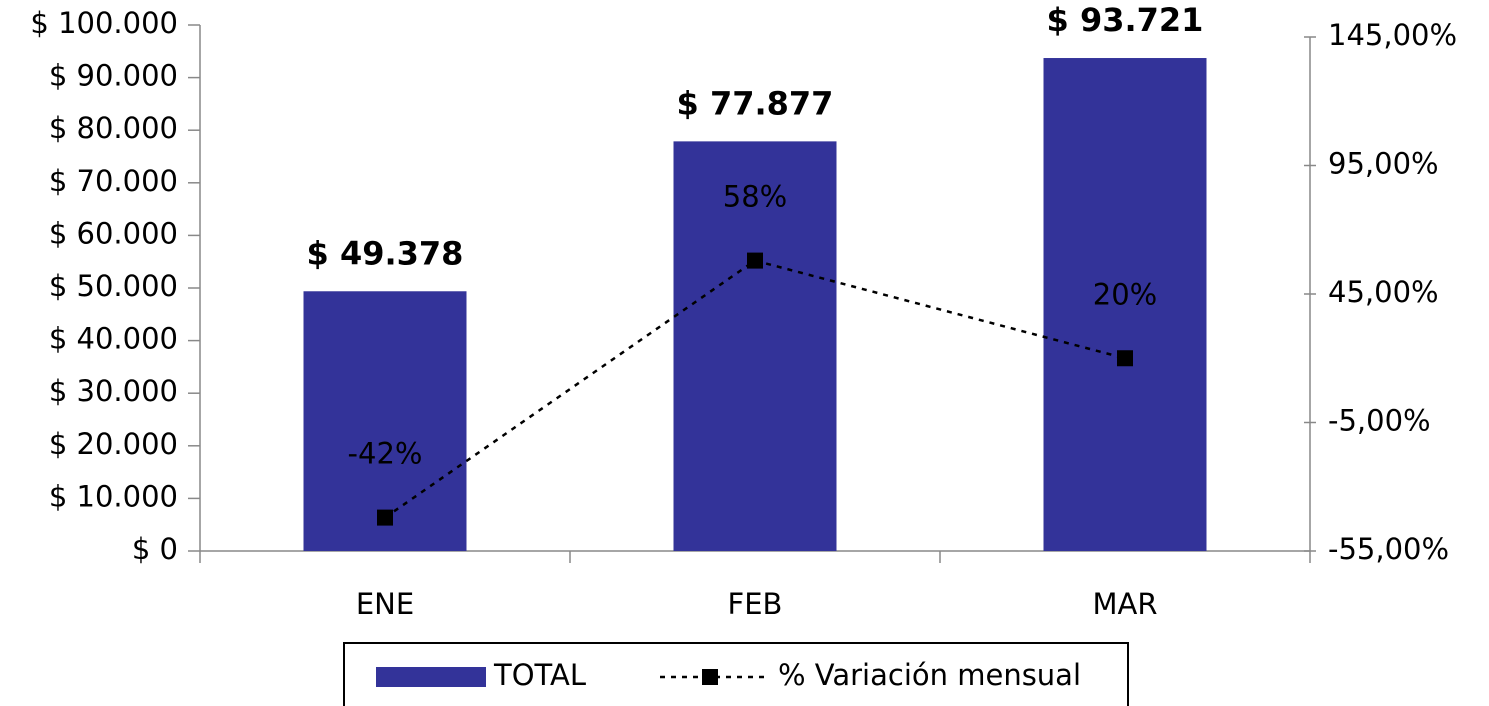 The height and width of the screenshot is (706, 1489). Describe the element at coordinates (104, 23) in the screenshot. I see `y-tick-label: $ 100.000` at that location.